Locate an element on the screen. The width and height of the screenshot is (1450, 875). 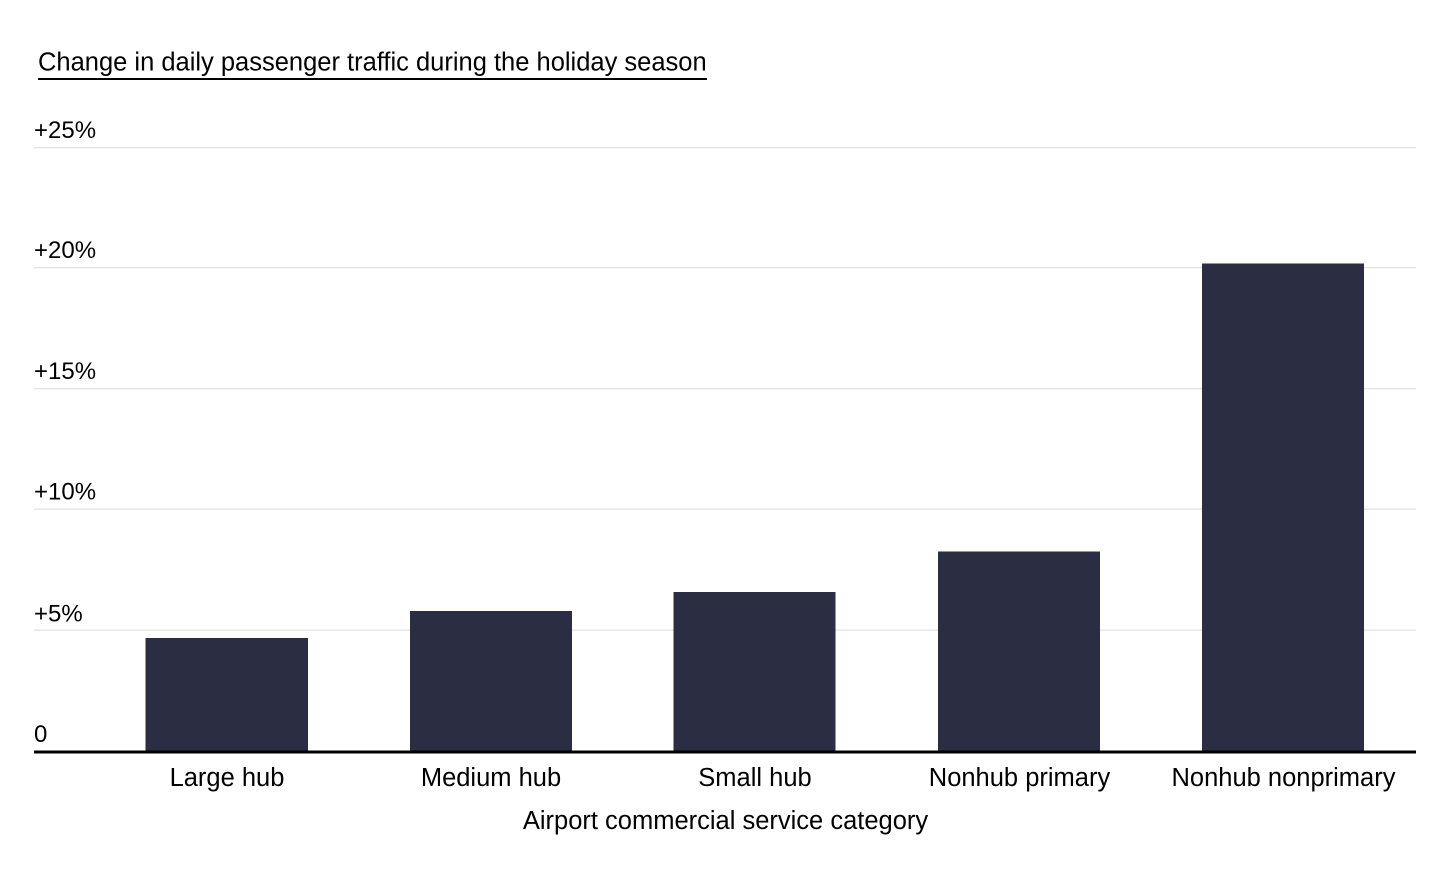
svg-text: +10% is located at coordinates (65, 492).